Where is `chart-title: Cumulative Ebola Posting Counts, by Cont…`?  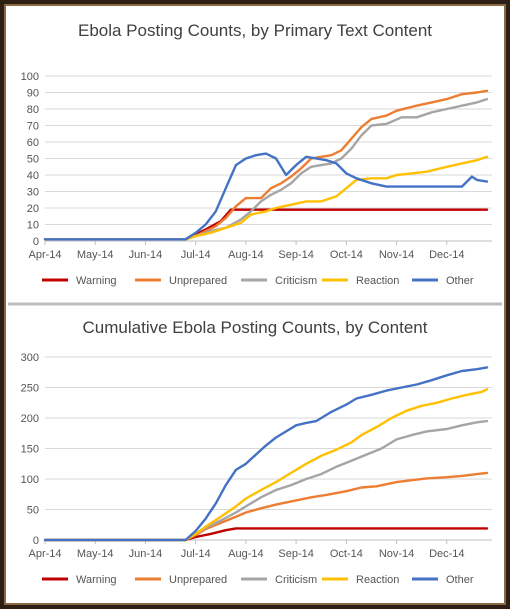
chart-title: Cumulative Ebola Posting Counts, by Cont… is located at coordinates (255, 327).